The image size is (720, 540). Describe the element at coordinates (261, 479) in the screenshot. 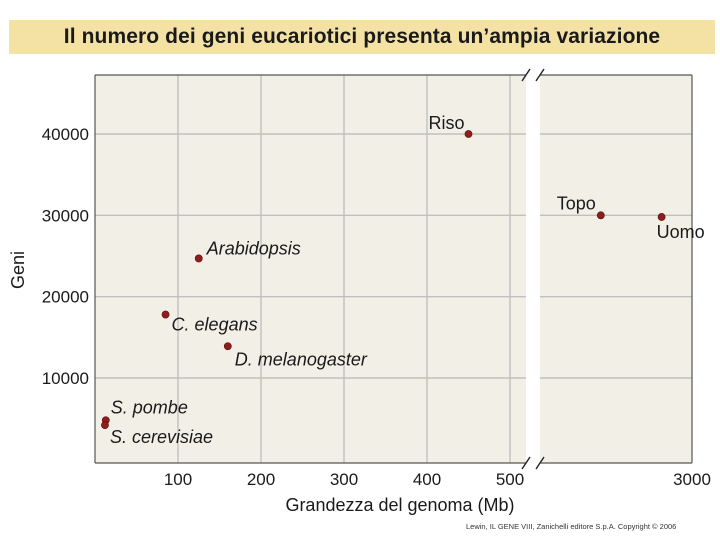

I see `x-tick-label: 200` at that location.